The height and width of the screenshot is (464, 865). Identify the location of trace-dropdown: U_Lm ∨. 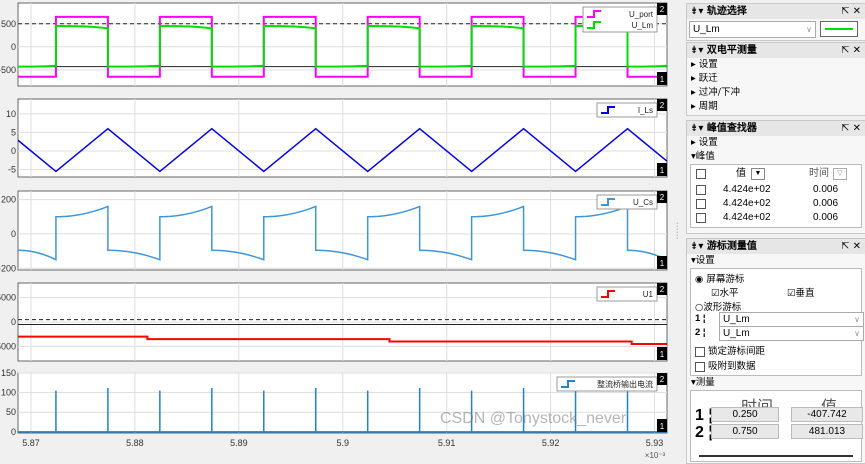
(752, 29).